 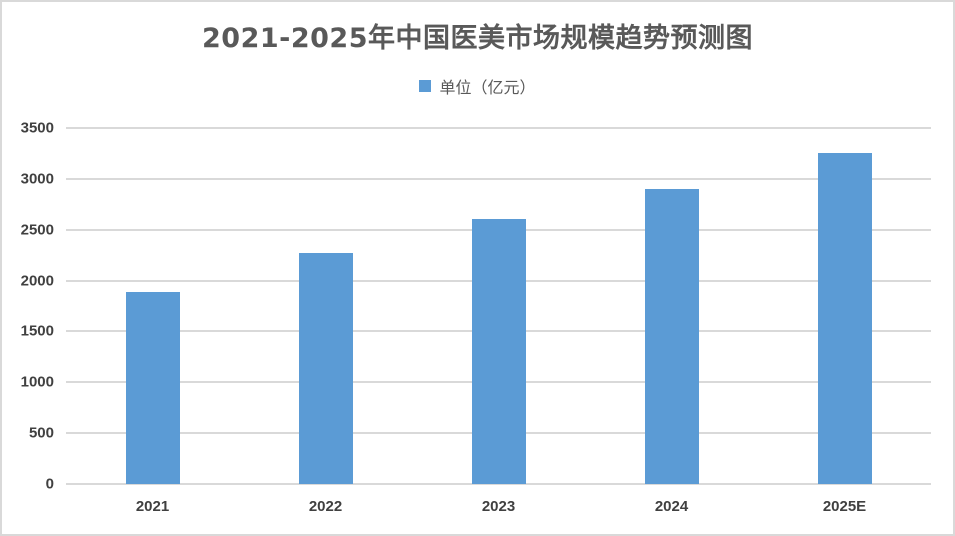 I want to click on chart-title: 2021-2025年中国医美市场规模趋势预测图, so click(x=477, y=38).